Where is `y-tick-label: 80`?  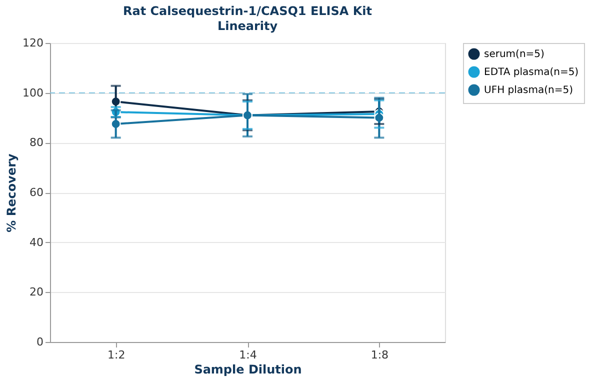 y-tick-label: 80 is located at coordinates (37, 143).